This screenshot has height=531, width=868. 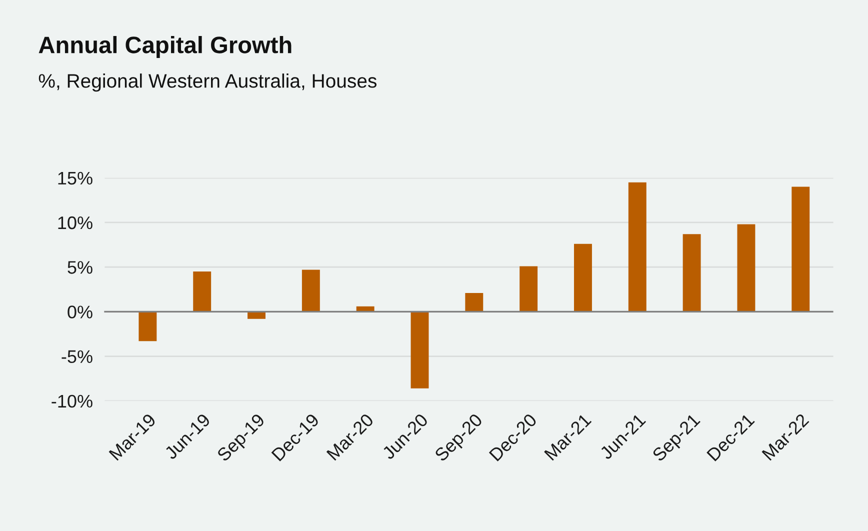 What do you see at coordinates (165, 47) in the screenshot?
I see `chart-title: Annual Capital Growth` at bounding box center [165, 47].